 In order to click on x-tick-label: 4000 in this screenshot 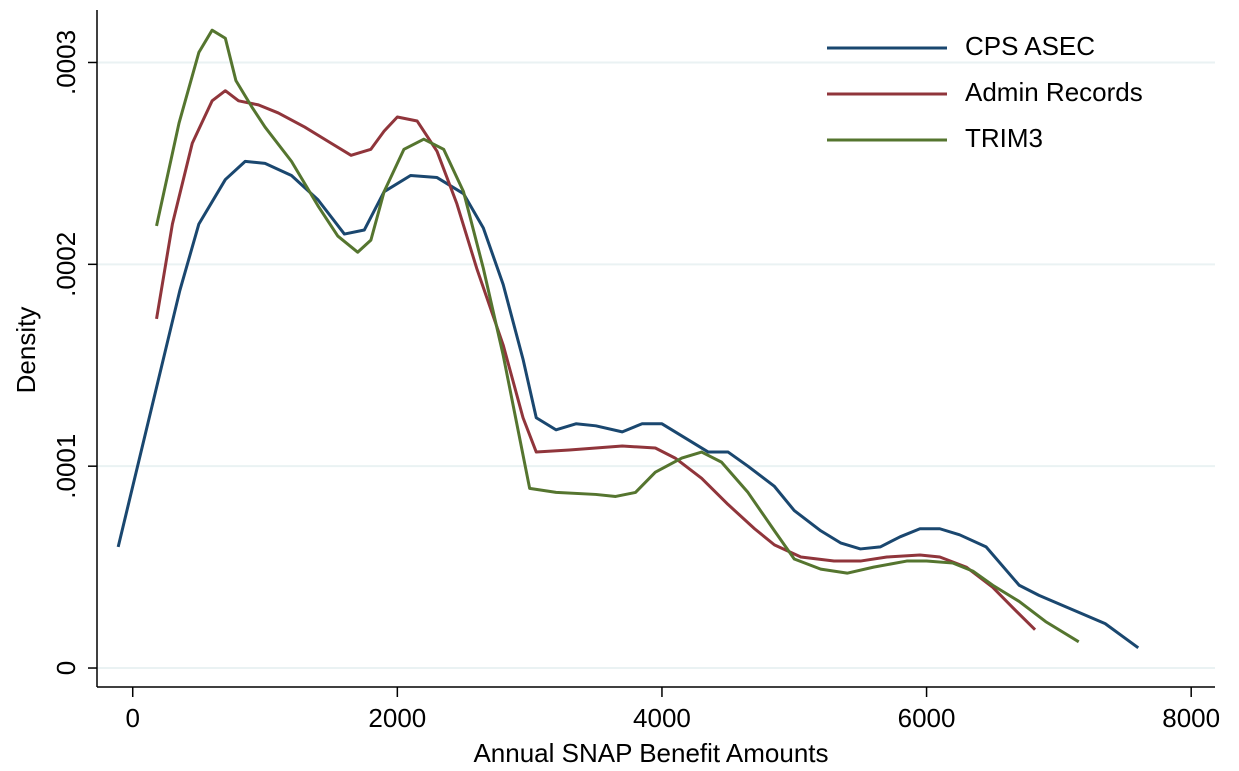, I will do `click(662, 718)`.